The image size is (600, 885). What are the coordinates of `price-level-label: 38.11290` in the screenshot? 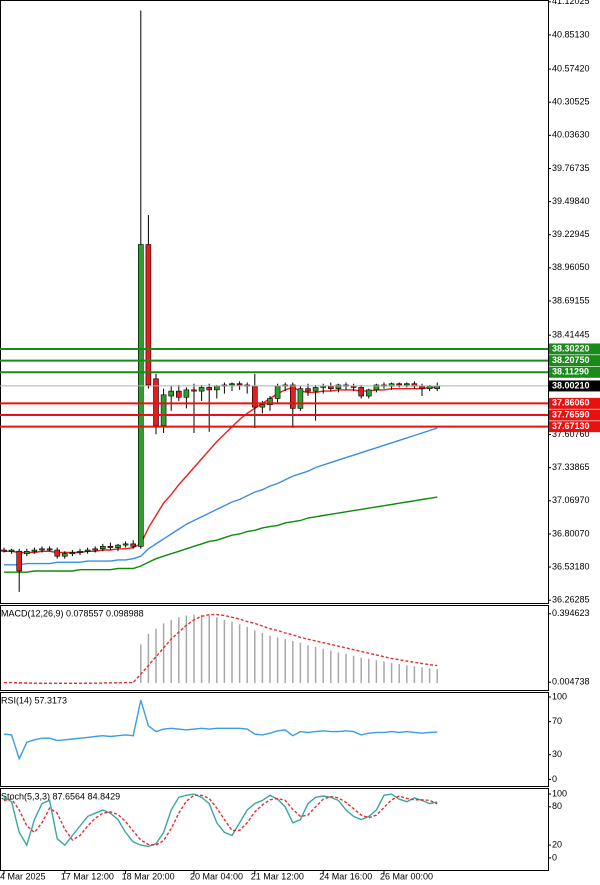 It's located at (570, 372).